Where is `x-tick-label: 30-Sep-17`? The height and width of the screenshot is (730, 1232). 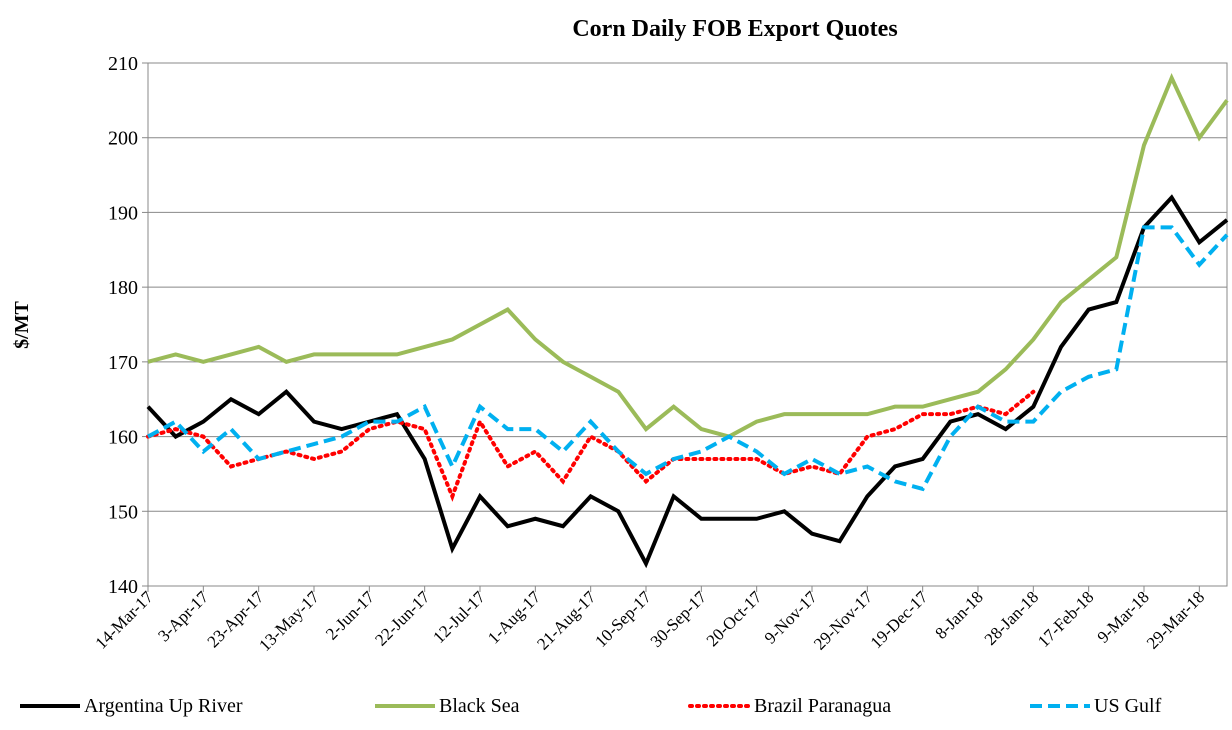
x-tick-label: 30-Sep-17 is located at coordinates (679, 619).